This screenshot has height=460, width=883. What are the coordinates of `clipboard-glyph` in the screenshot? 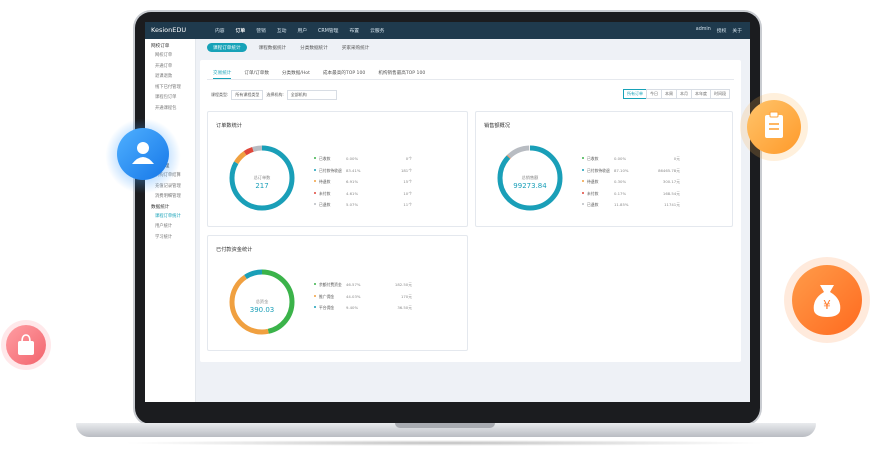 It's located at (774, 124).